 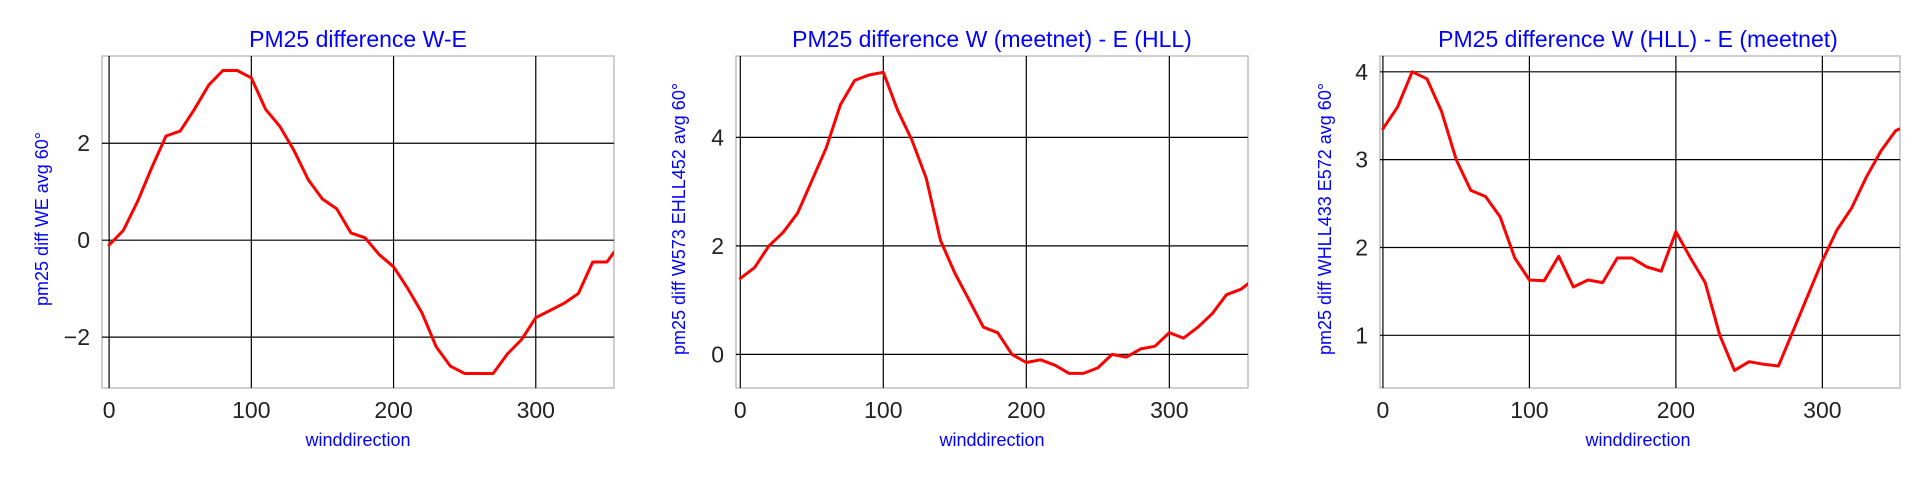 I want to click on chart-title: PM25 difference W-E, so click(x=358, y=39).